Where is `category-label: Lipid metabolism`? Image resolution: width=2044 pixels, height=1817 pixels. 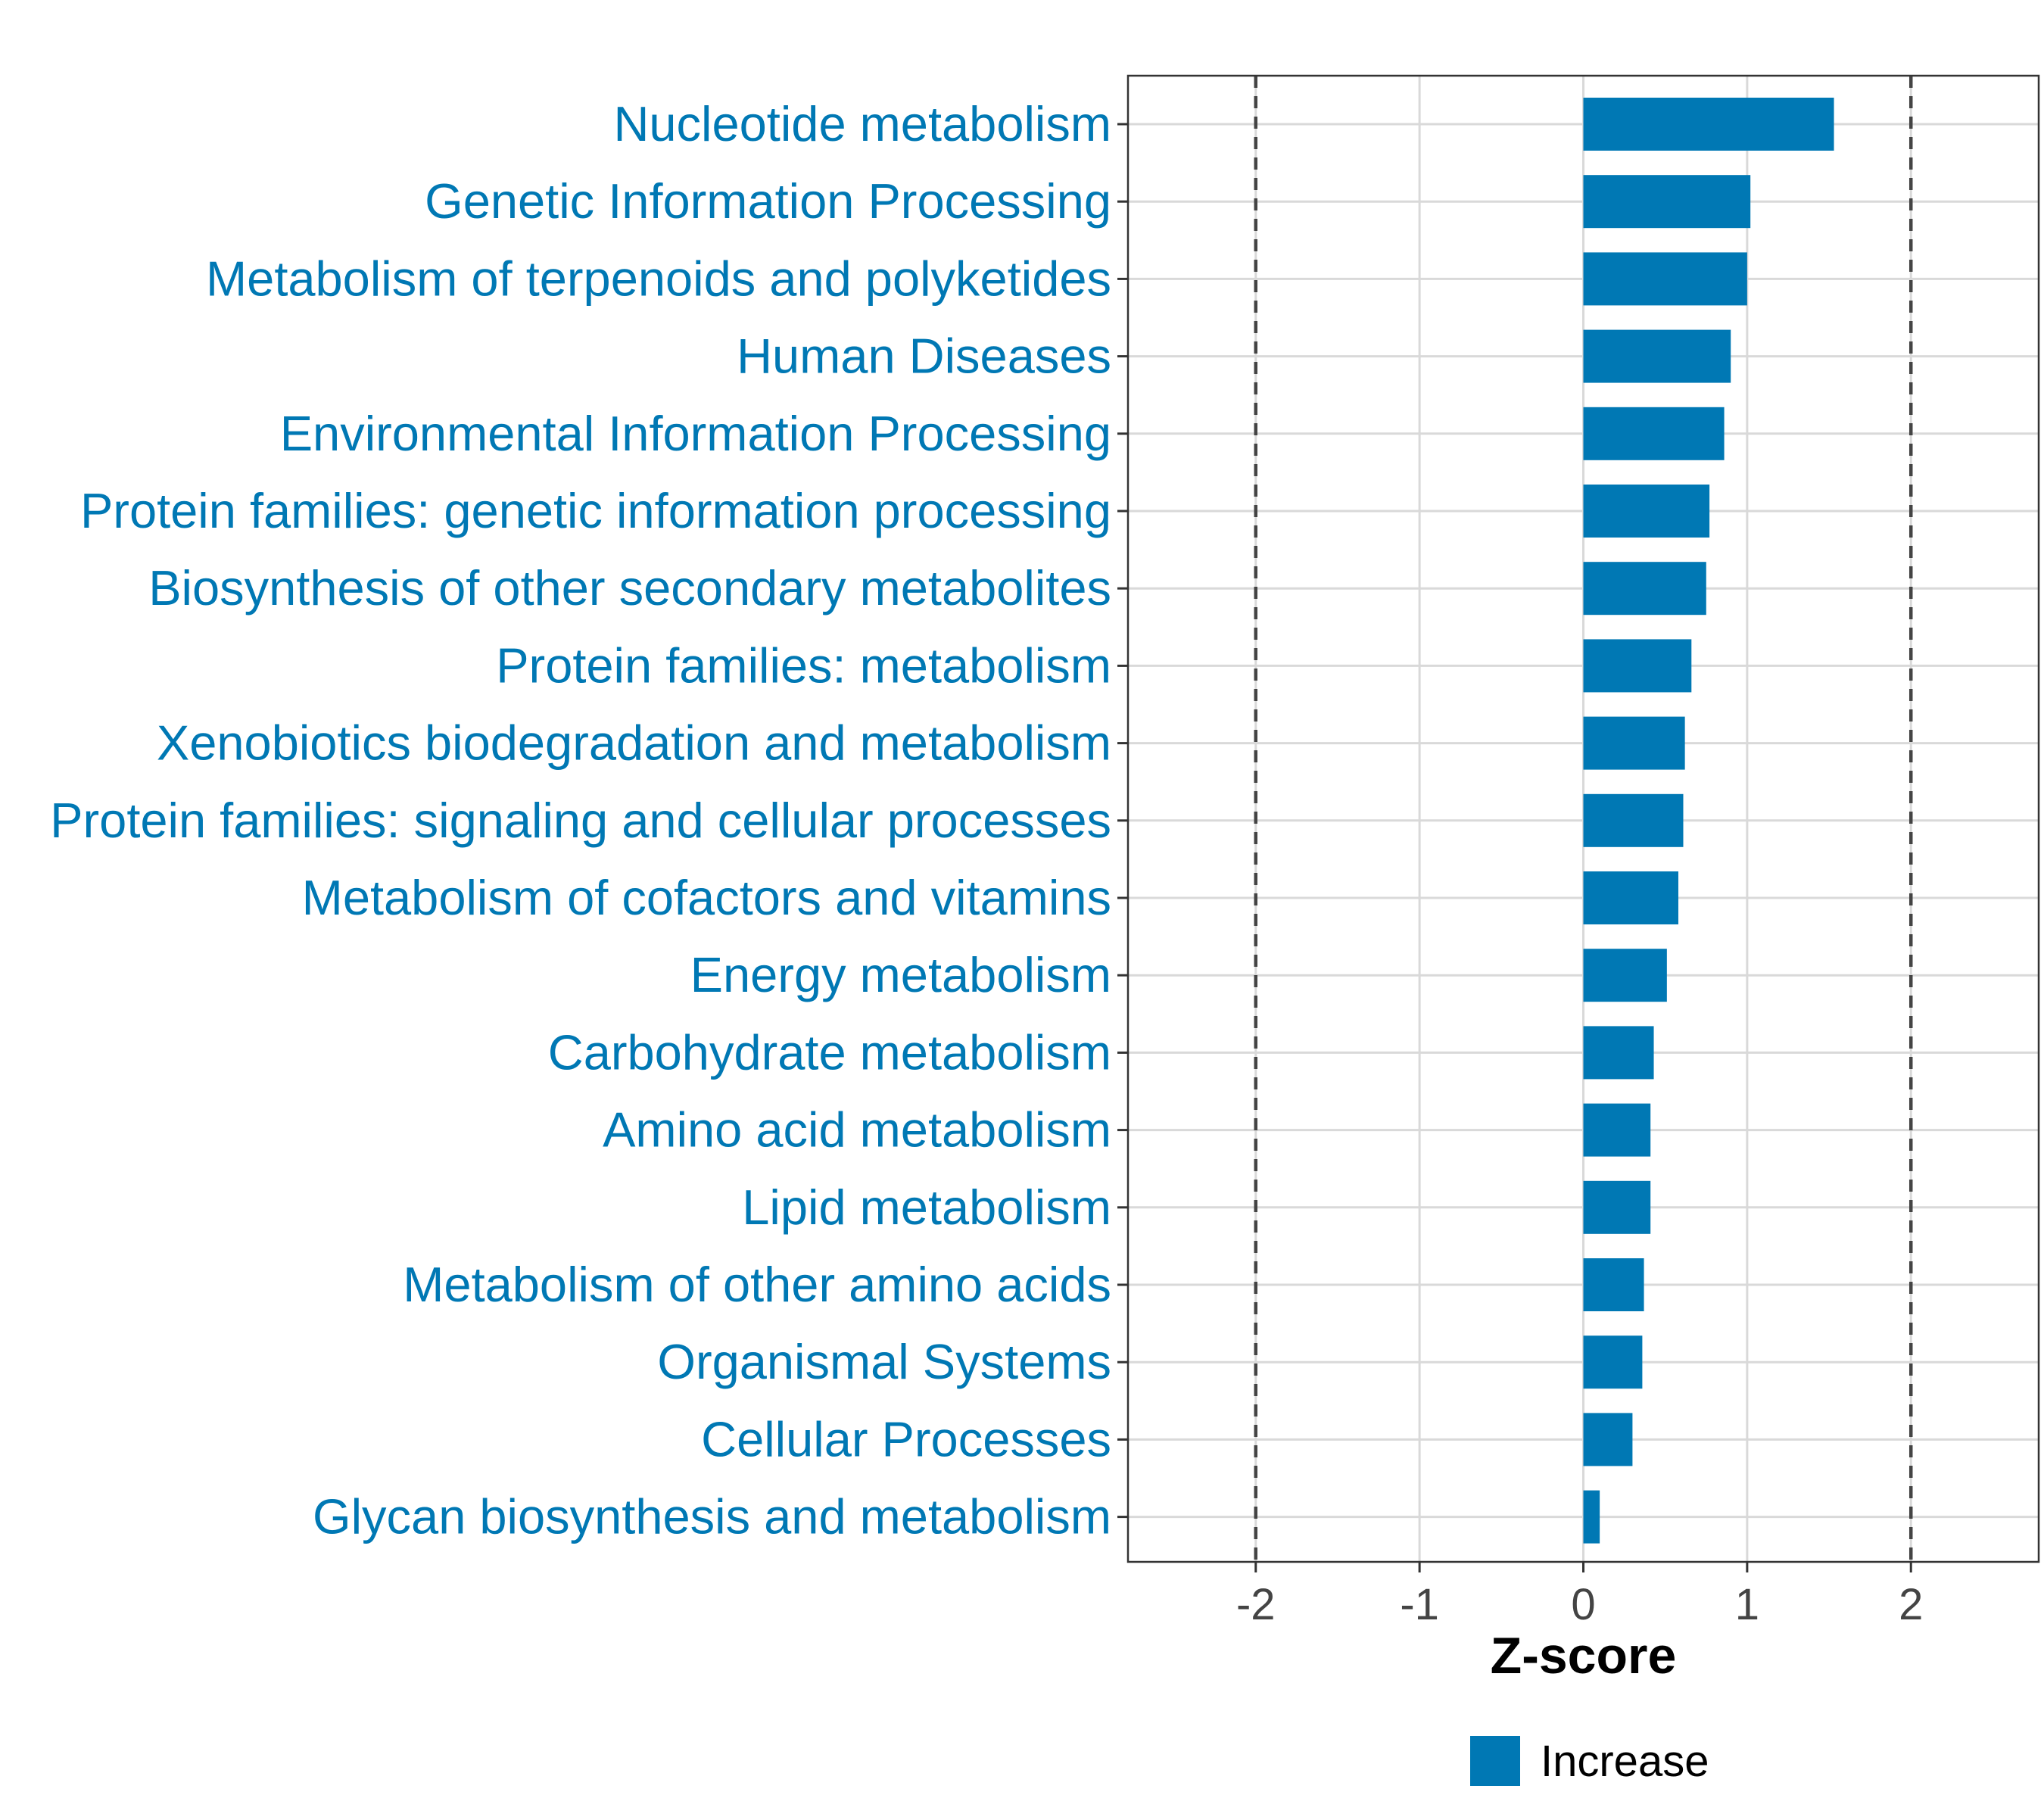
category-label: Lipid metabolism is located at coordinates (926, 1207).